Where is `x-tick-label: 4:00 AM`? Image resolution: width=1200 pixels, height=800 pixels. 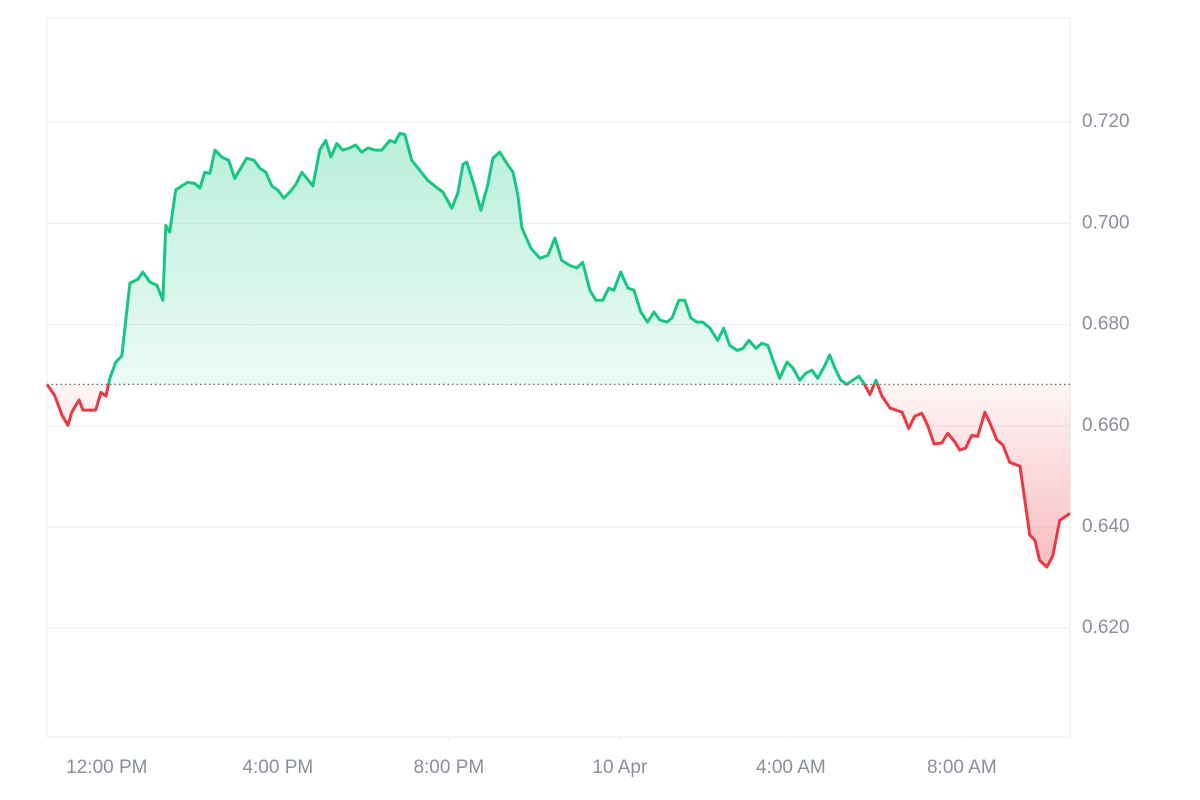 x-tick-label: 4:00 AM is located at coordinates (791, 767).